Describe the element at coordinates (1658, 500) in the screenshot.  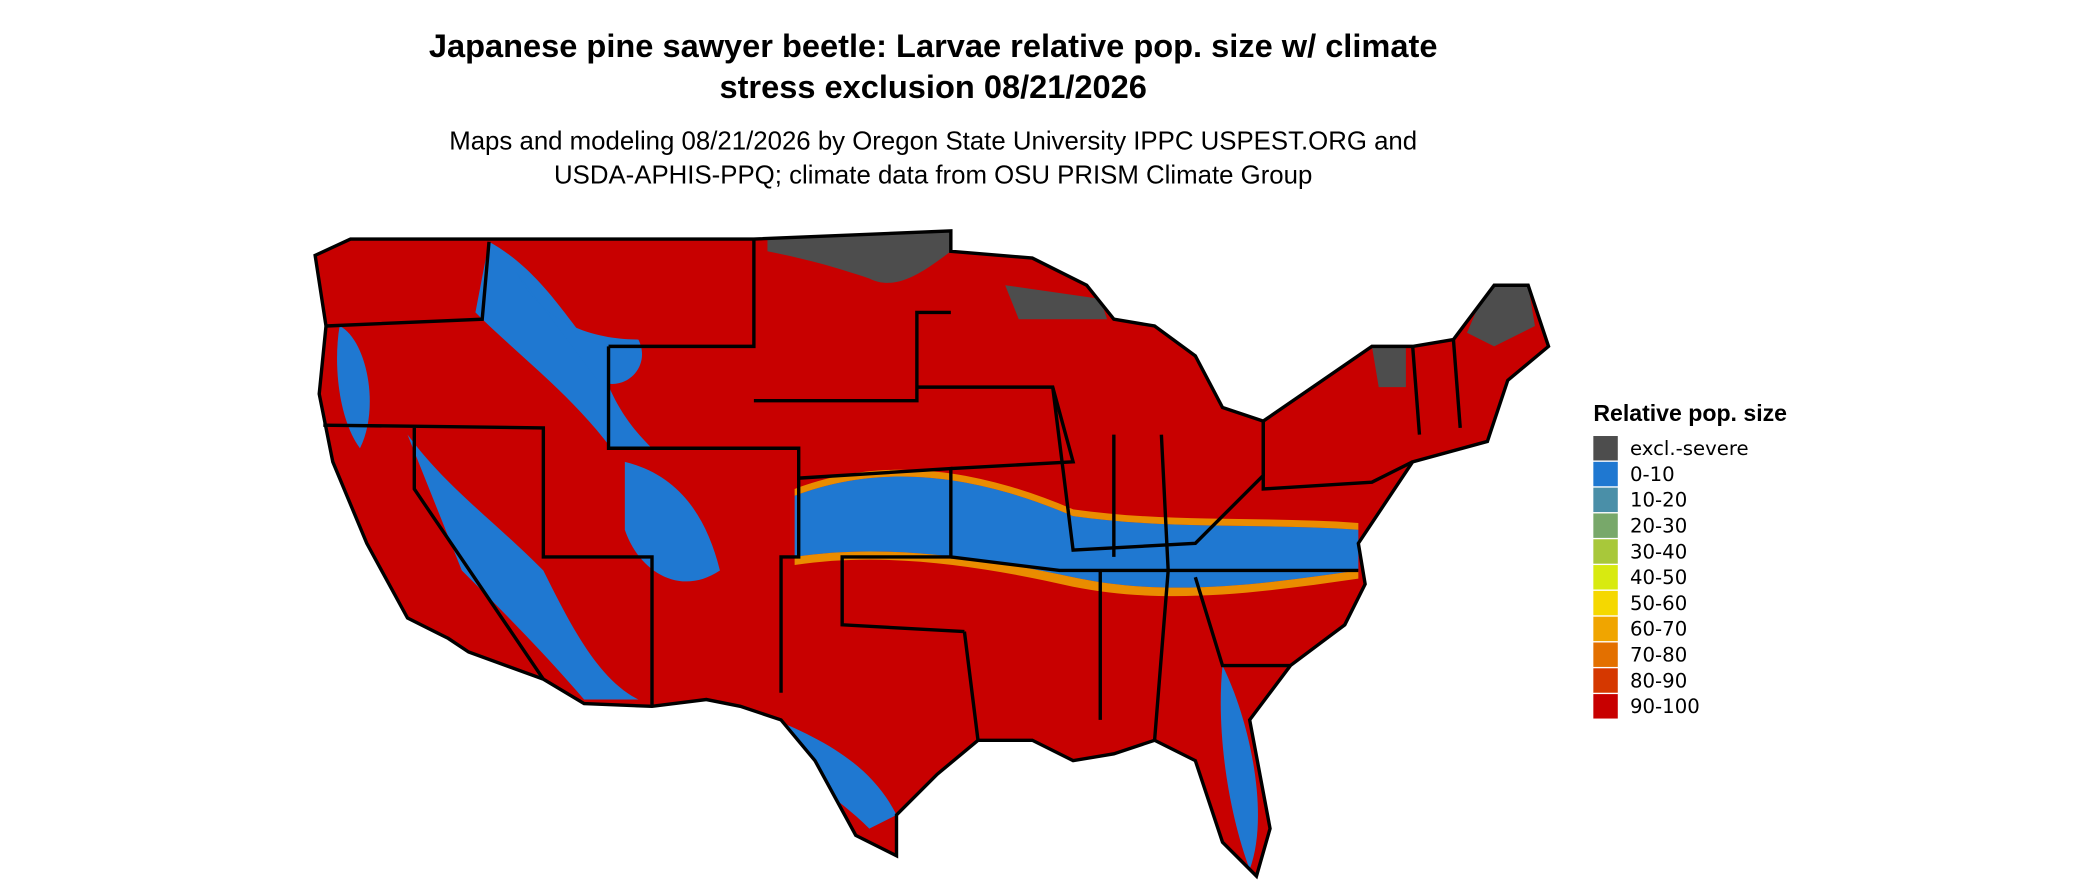
I see `legend-label: 10-20` at that location.